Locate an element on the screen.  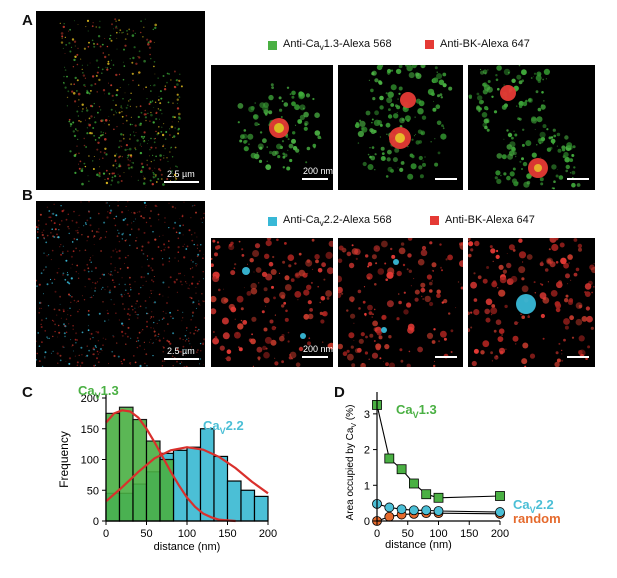
panel-letter-d: D is located at coordinates (339, 392).